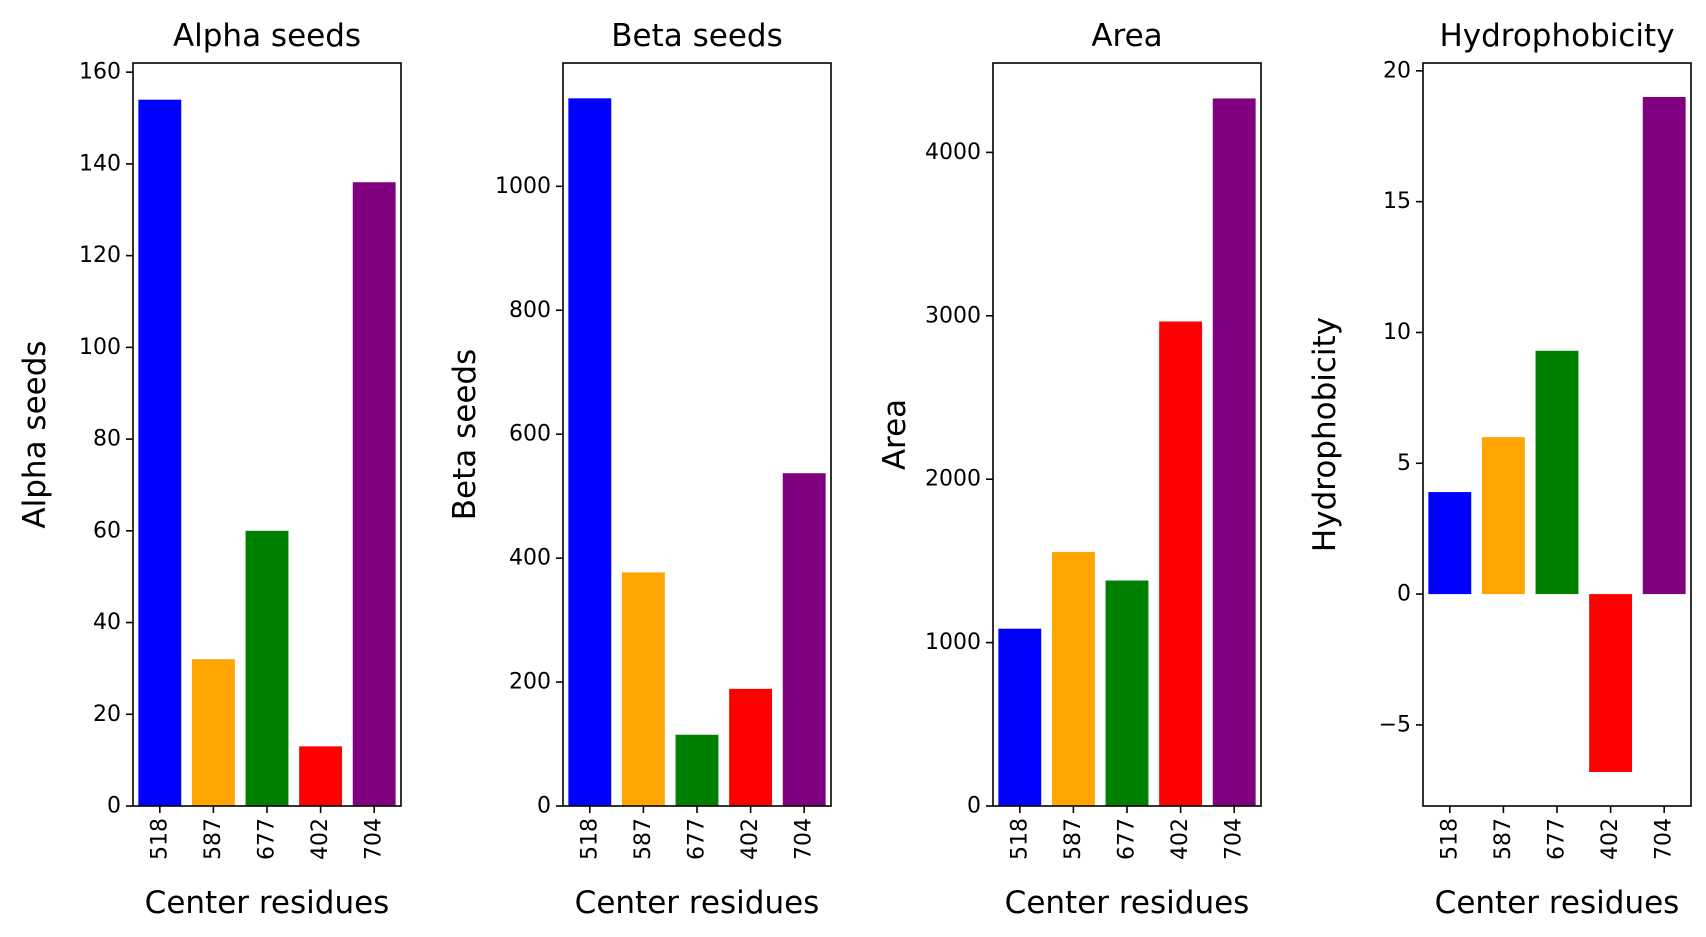 The height and width of the screenshot is (937, 1706). What do you see at coordinates (953, 315) in the screenshot?
I see `y-tick-label: 3000` at bounding box center [953, 315].